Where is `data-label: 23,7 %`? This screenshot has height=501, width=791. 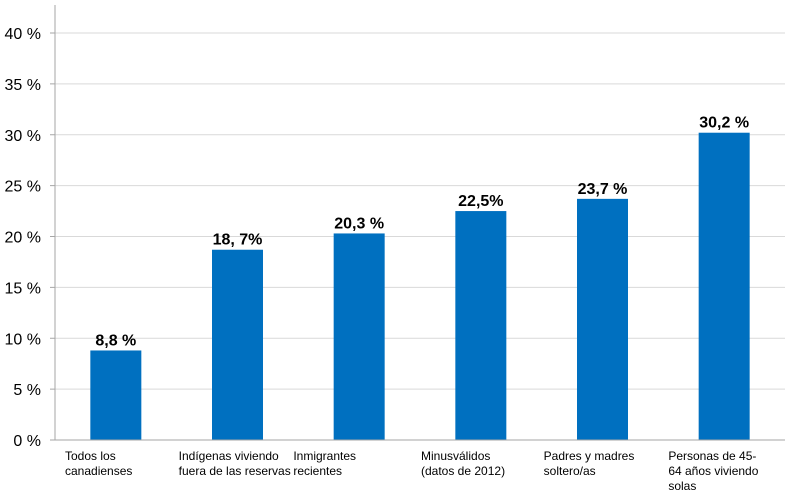 data-label: 23,7 % is located at coordinates (603, 189).